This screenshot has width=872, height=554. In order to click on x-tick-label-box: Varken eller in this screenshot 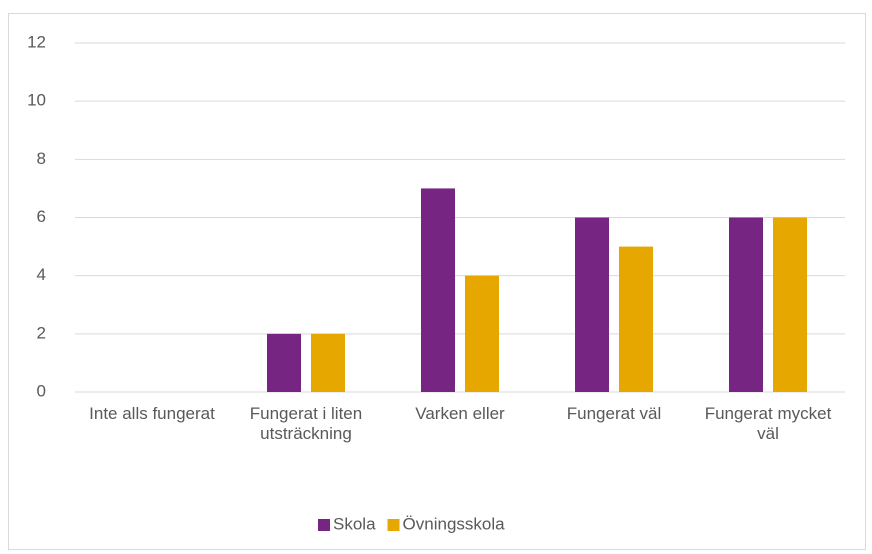, I will do `click(460, 413)`.